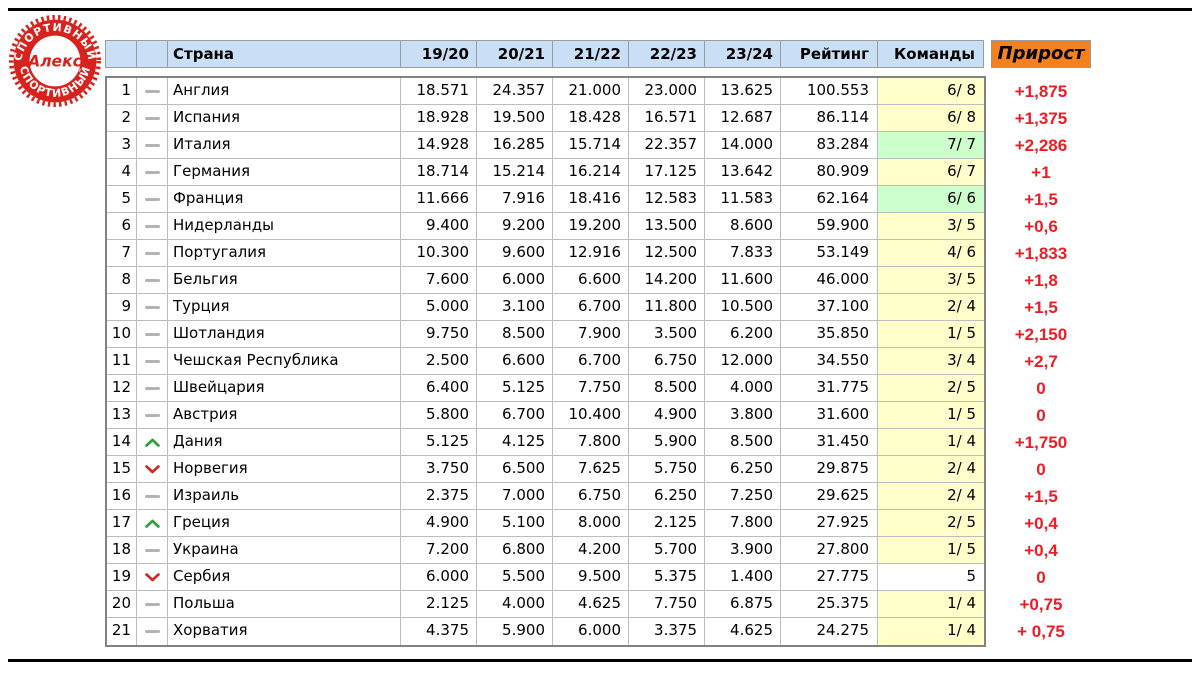 Image resolution: width=1200 pixels, height=675 pixels. What do you see at coordinates (591, 226) in the screenshot?
I see `season-value-cell: 19.200` at bounding box center [591, 226].